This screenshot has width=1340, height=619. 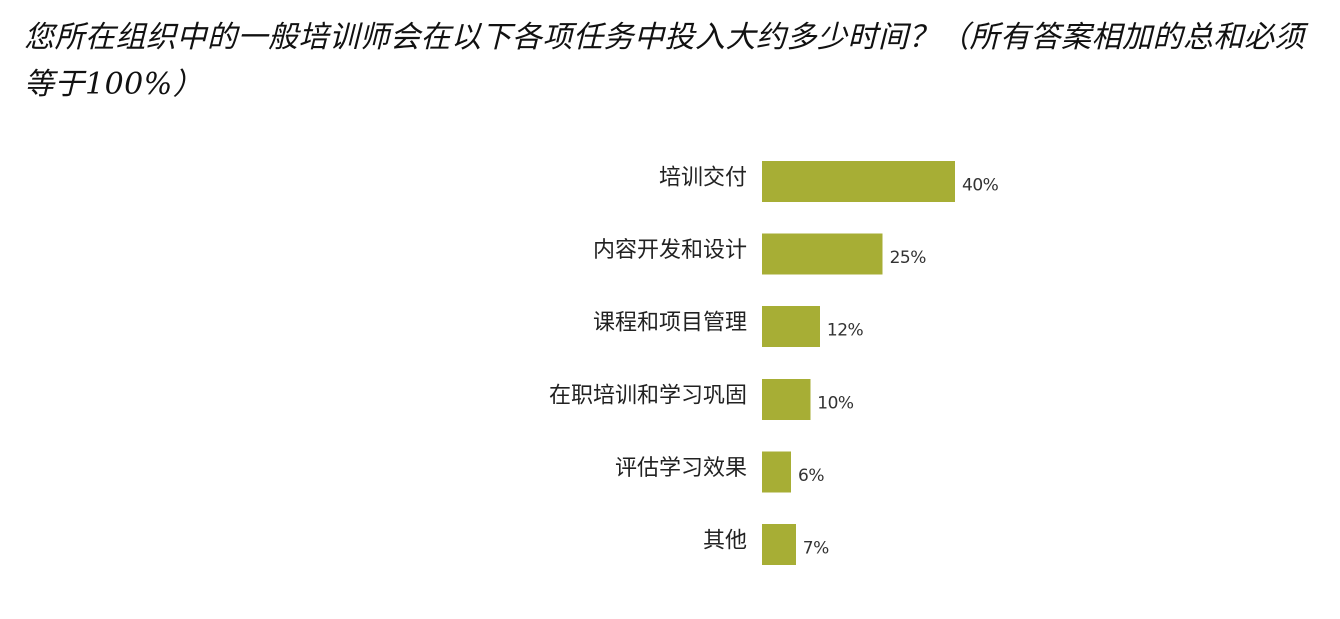 What do you see at coordinates (670, 323) in the screenshot?
I see `category-label-2: 课程和项目管理` at bounding box center [670, 323].